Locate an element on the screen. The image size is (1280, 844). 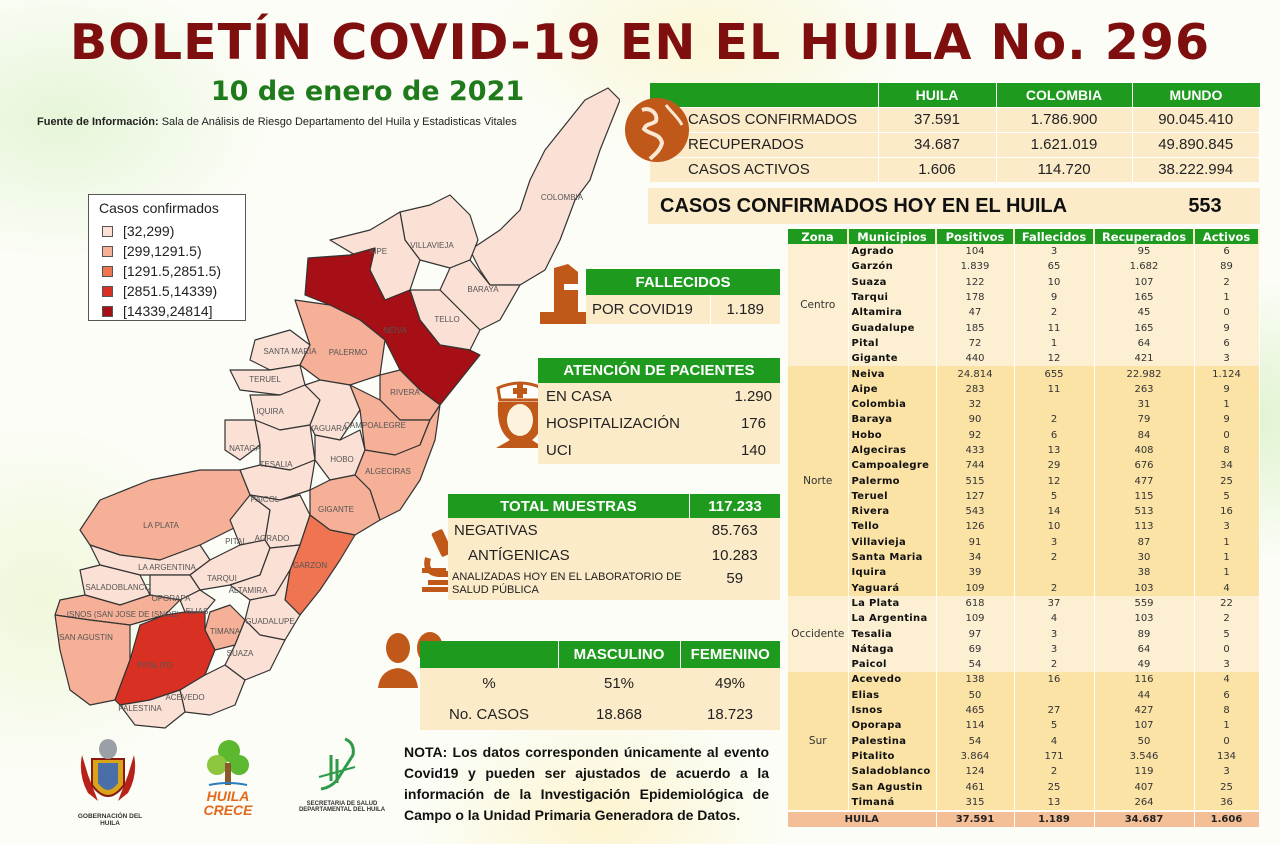
nurse-icon is located at coordinates (520, 414).